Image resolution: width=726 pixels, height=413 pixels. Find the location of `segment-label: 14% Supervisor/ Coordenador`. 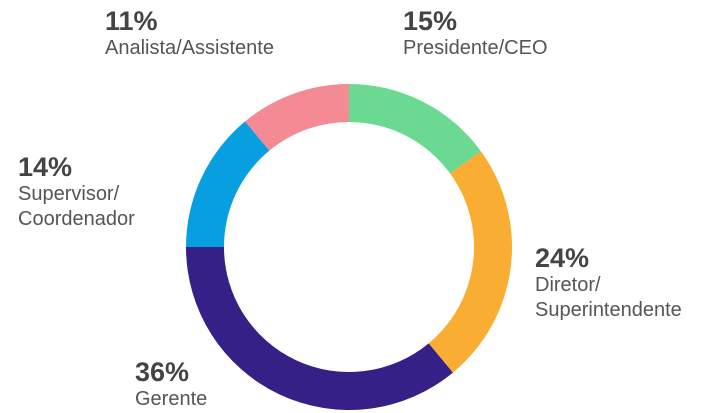

segment-label: 14% Supervisor/ Coordenador is located at coordinates (76, 192).